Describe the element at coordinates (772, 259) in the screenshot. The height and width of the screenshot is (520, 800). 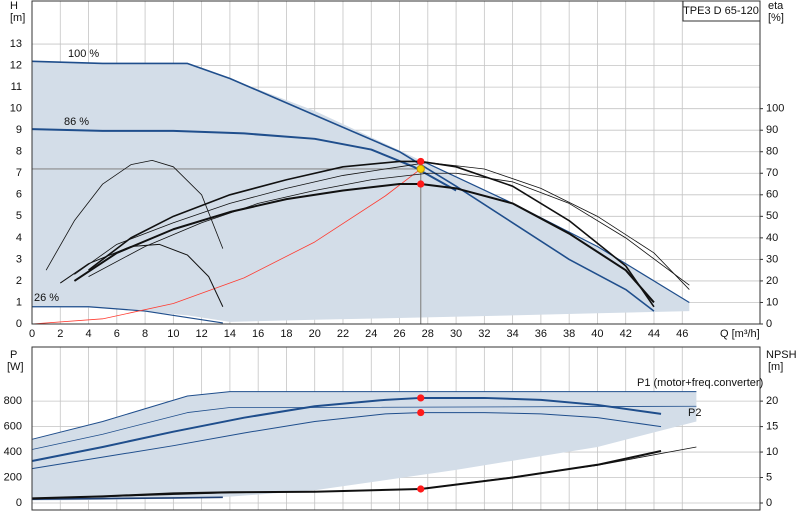
I see `y2-tick-label: 30` at that location.